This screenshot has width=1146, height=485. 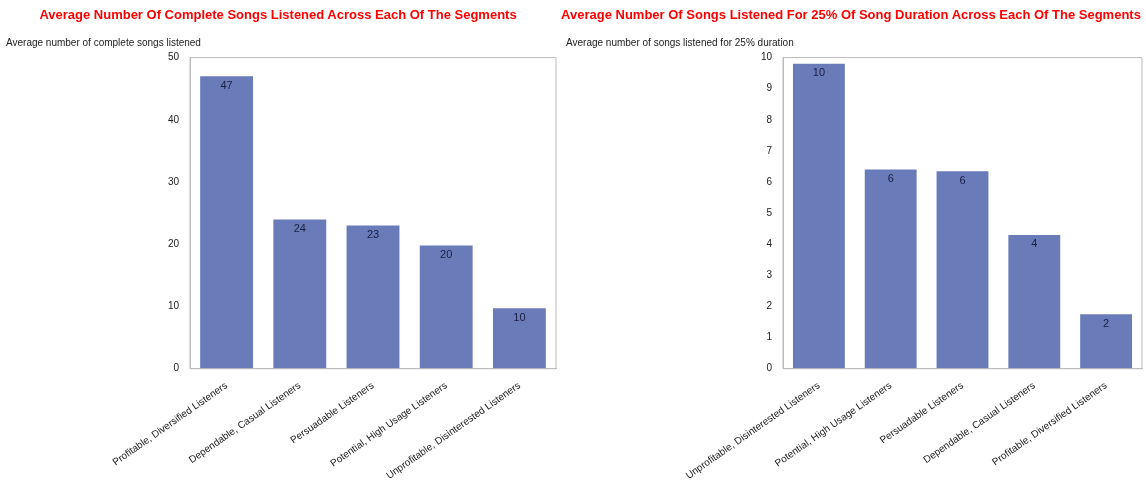 What do you see at coordinates (769, 212) in the screenshot?
I see `y-tick-label: 5` at bounding box center [769, 212].